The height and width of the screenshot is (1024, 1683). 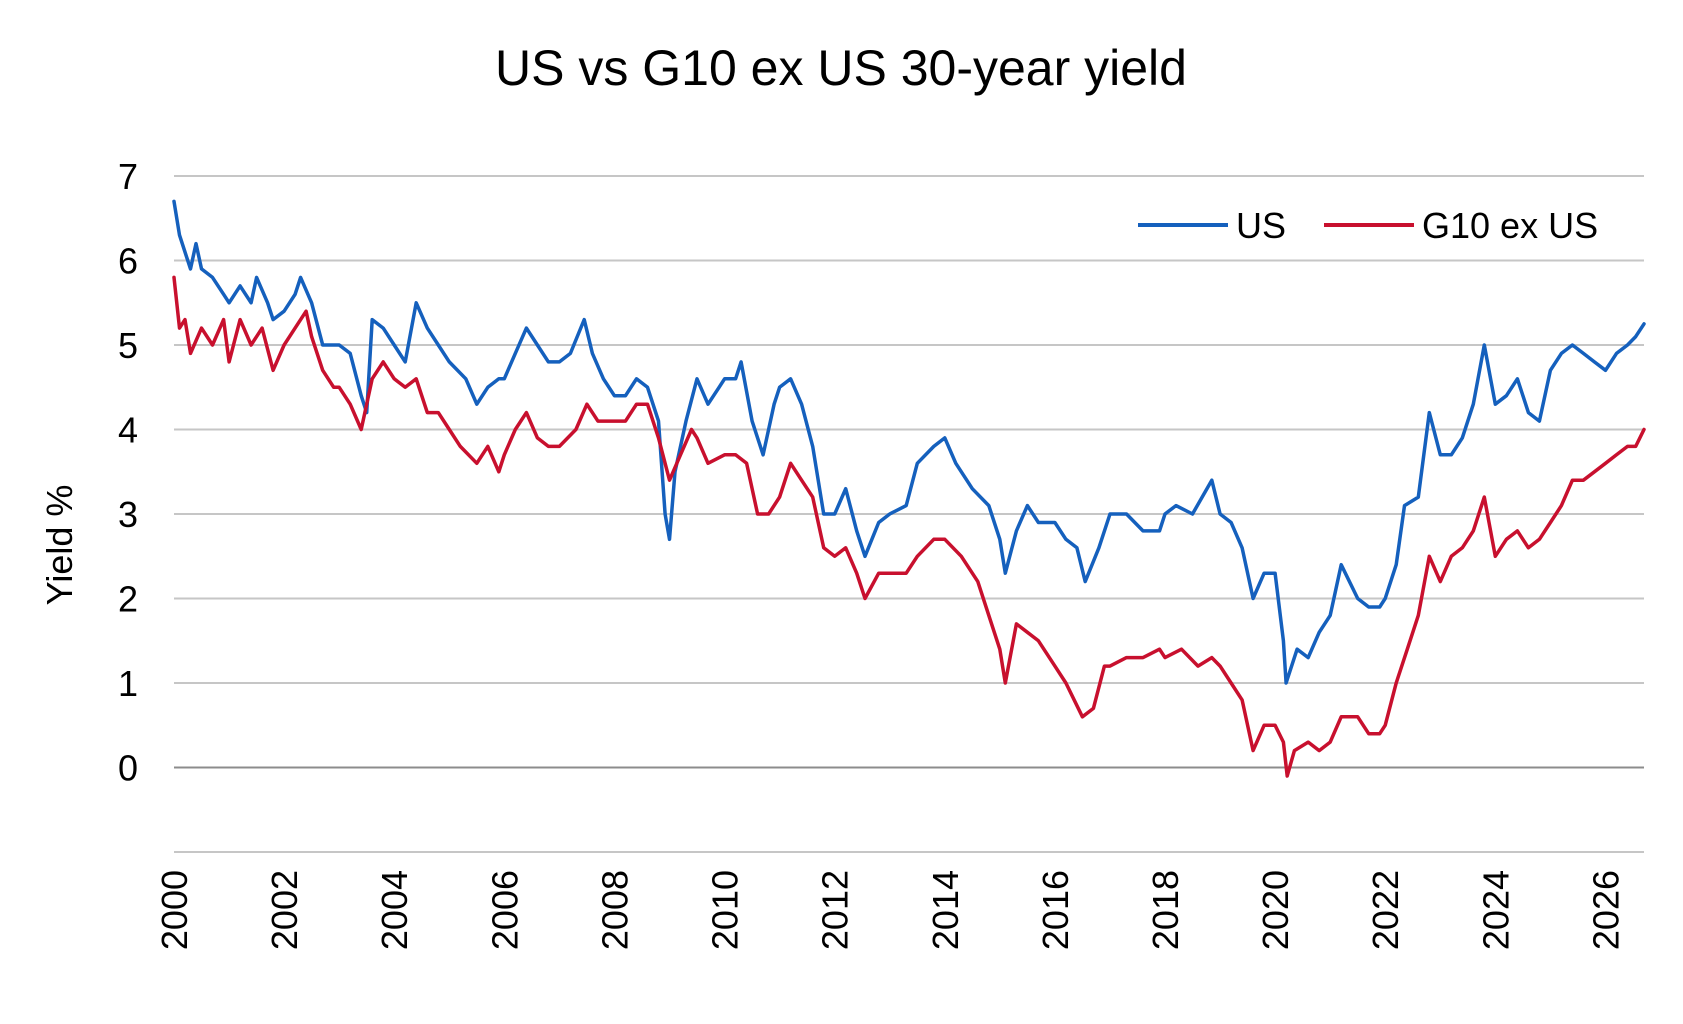 What do you see at coordinates (128, 176) in the screenshot?
I see `y-tick-label: 7` at bounding box center [128, 176].